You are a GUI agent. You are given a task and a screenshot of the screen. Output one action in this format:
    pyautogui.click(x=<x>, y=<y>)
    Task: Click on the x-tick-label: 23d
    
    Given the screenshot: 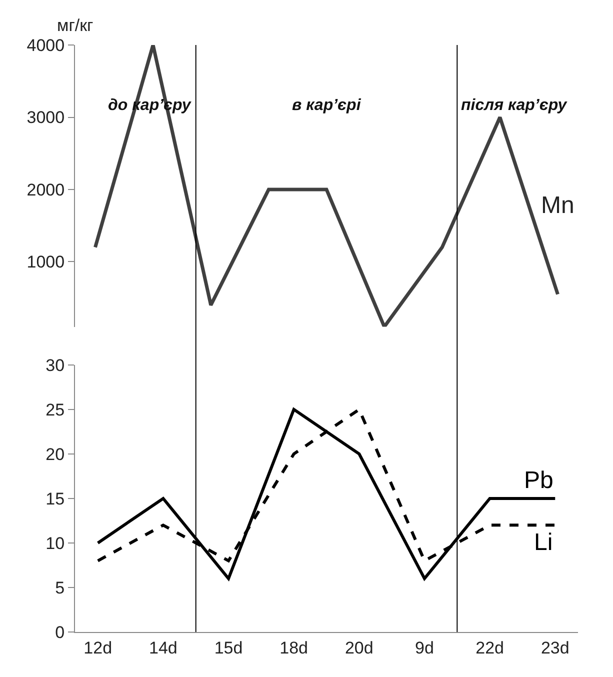 What is the action you would take?
    pyautogui.click(x=555, y=648)
    